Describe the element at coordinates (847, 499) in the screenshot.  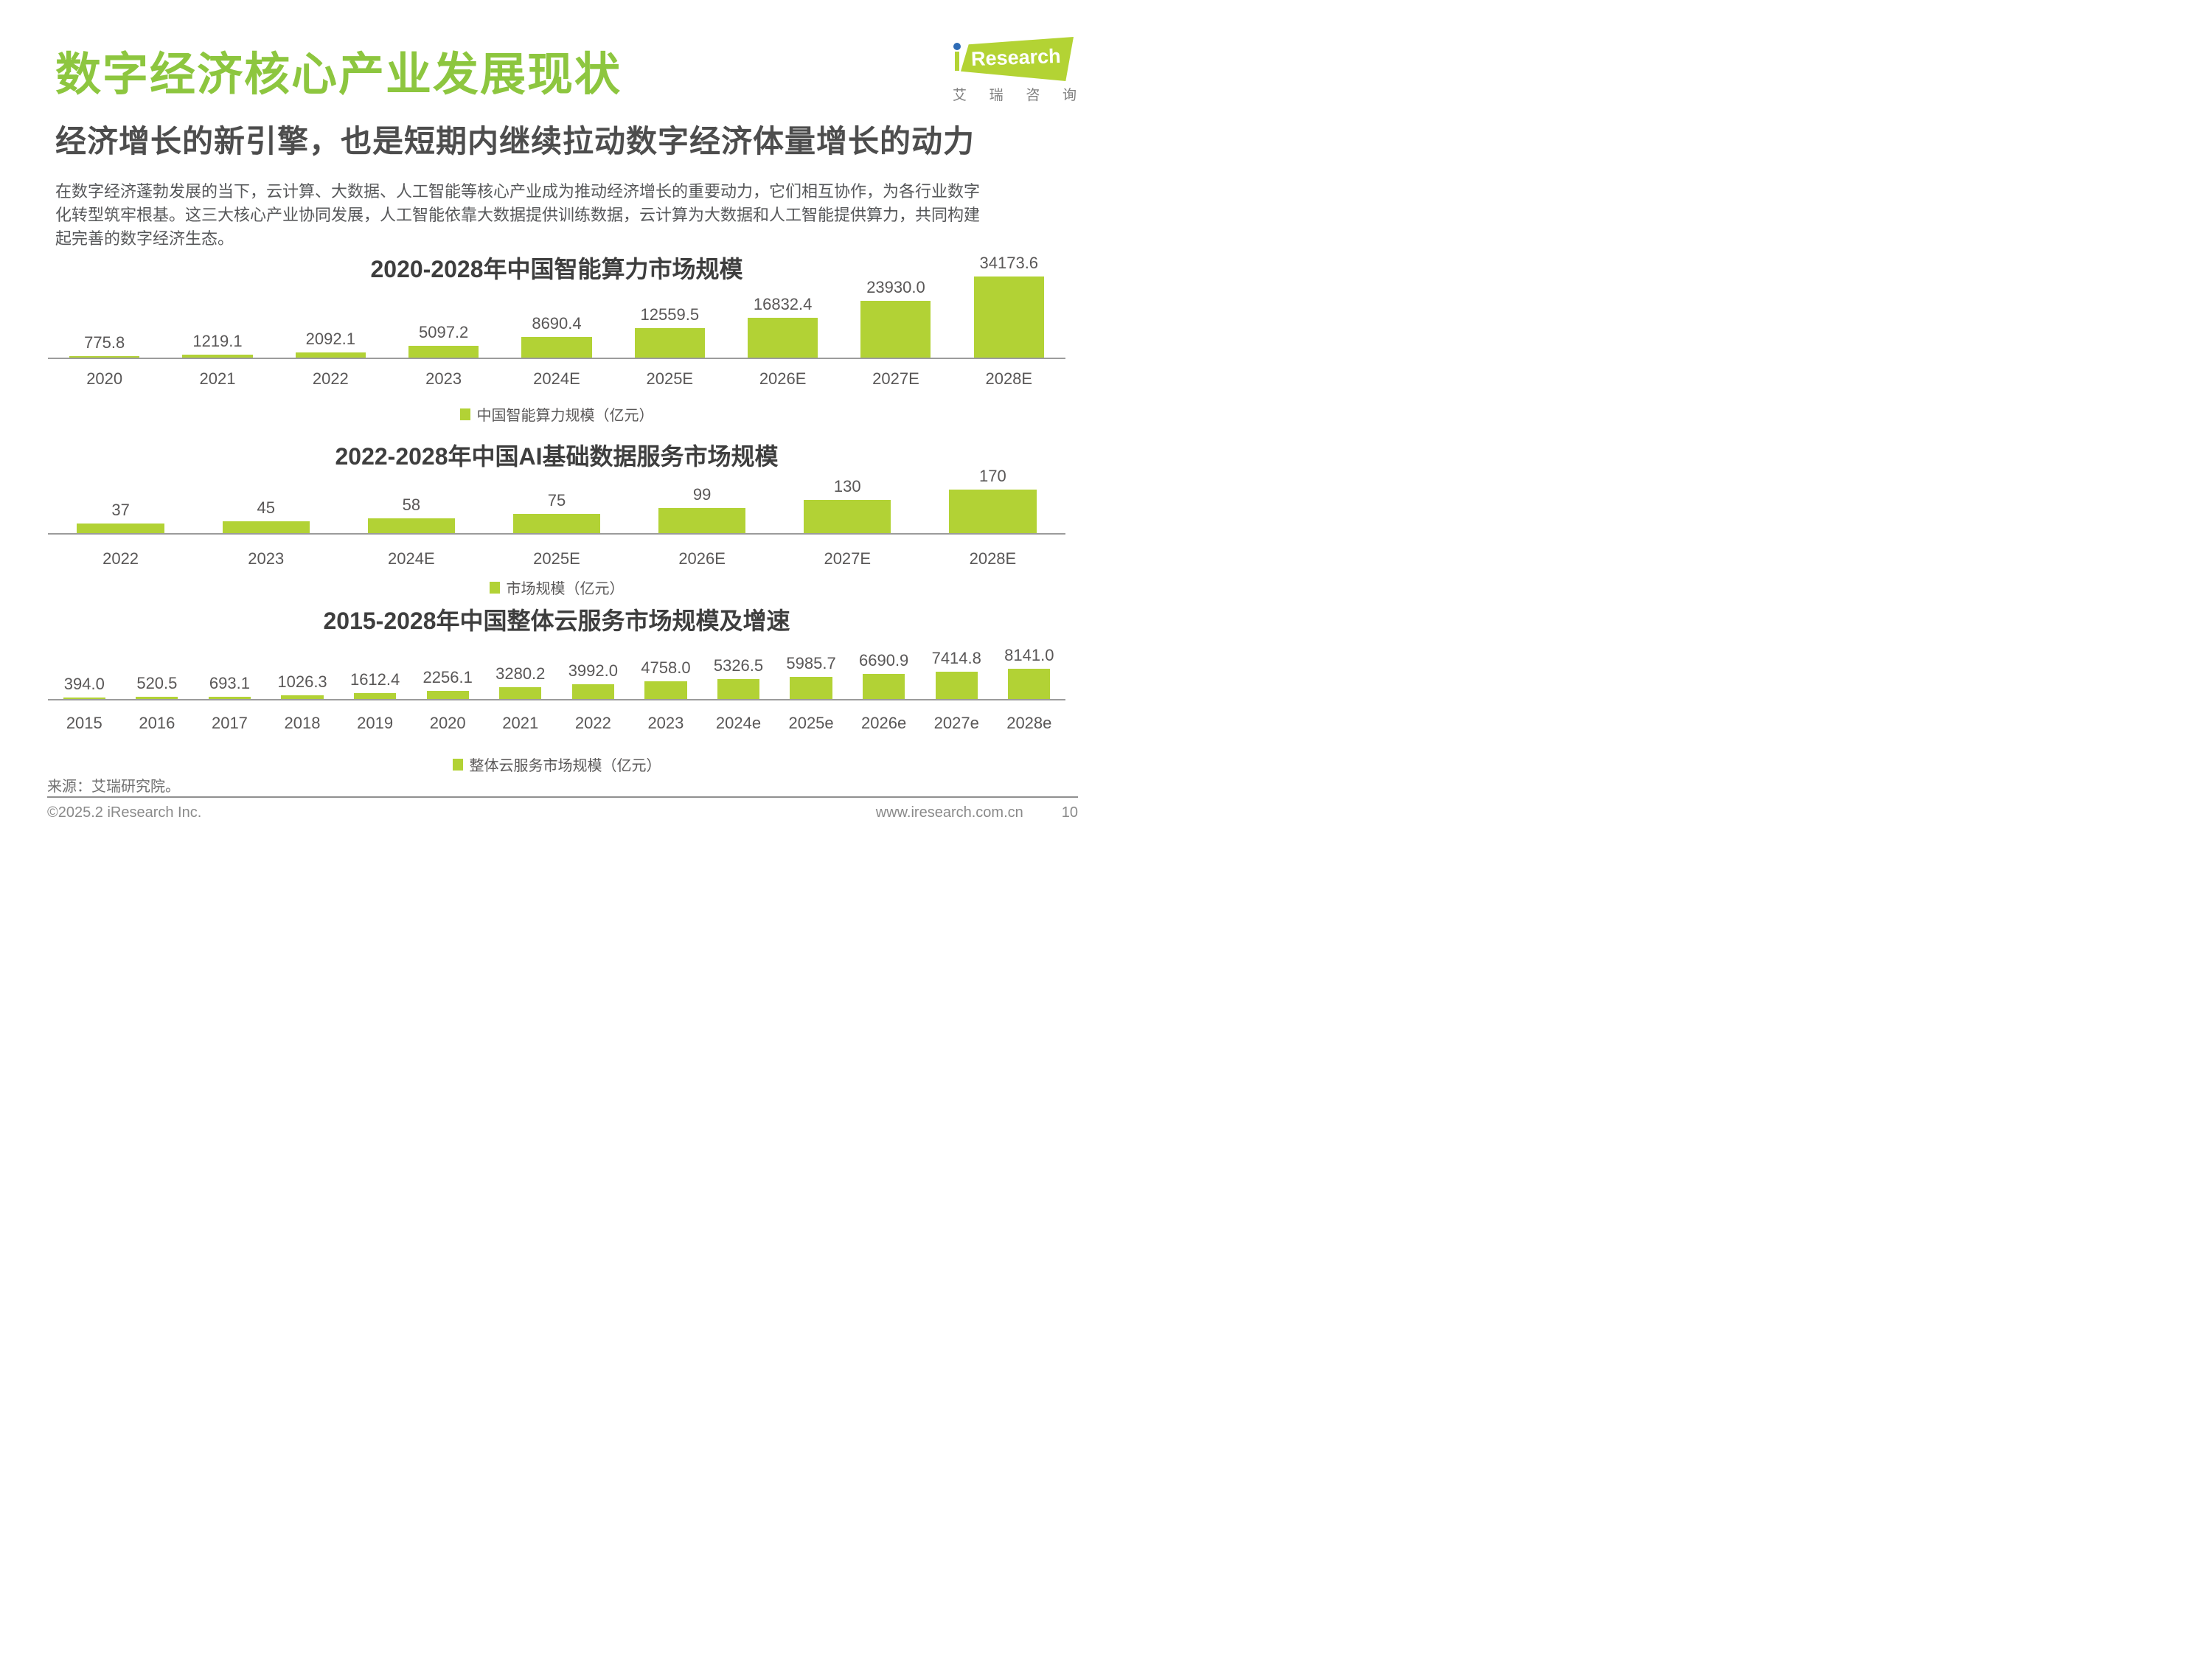
I see `bar-column: 130` at that location.